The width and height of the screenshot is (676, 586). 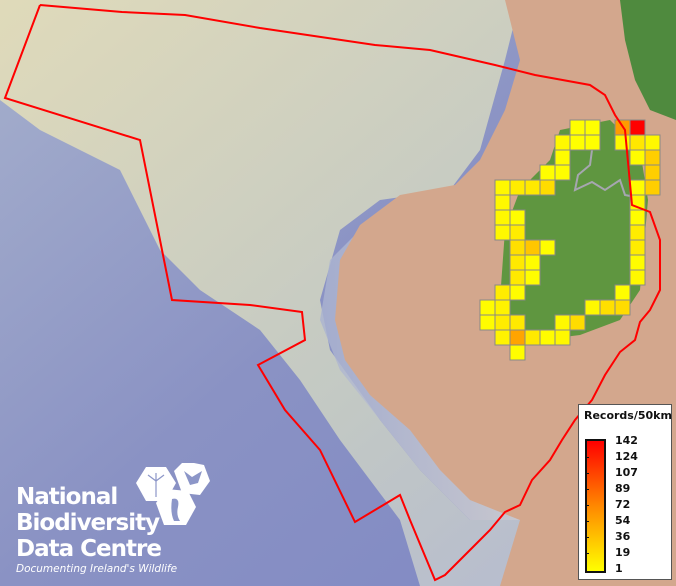 I want to click on legend: Records/50km 142 124 107 89 72 54 36 19 1, so click(x=625, y=492).